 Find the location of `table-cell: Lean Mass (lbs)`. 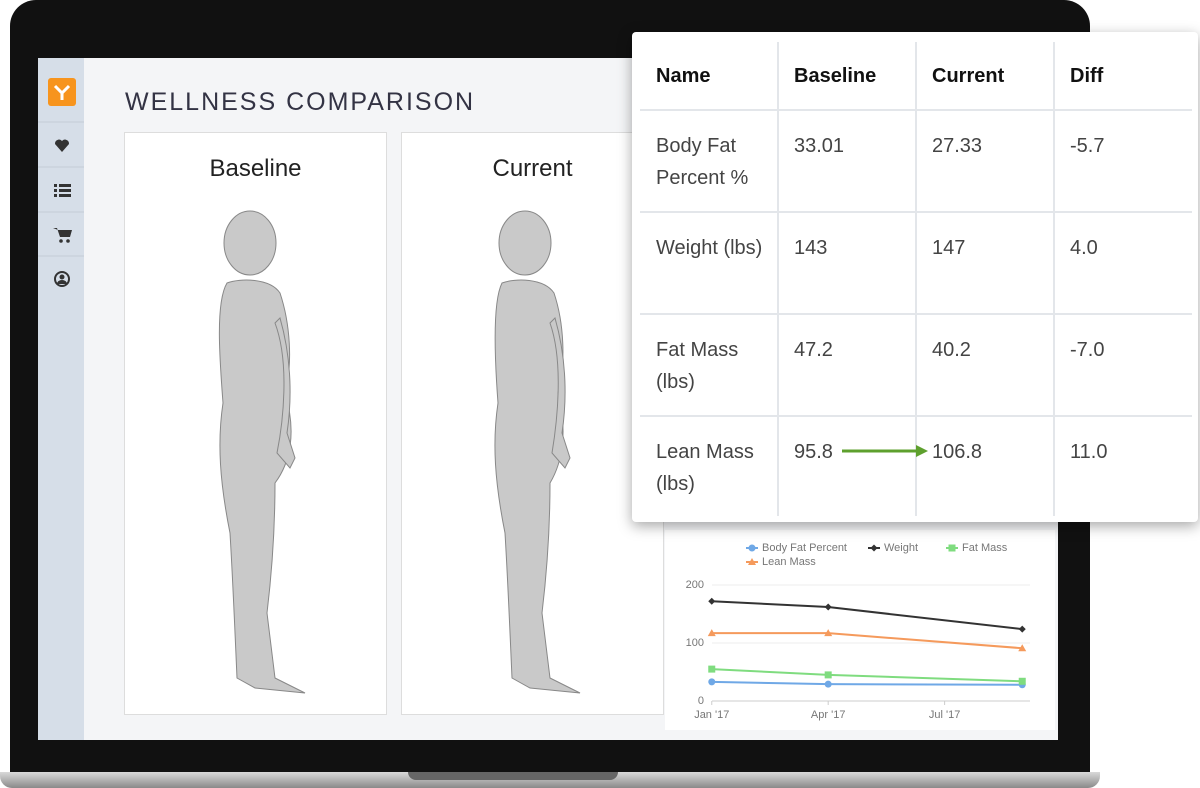

table-cell: Lean Mass (lbs) is located at coordinates (705, 468).